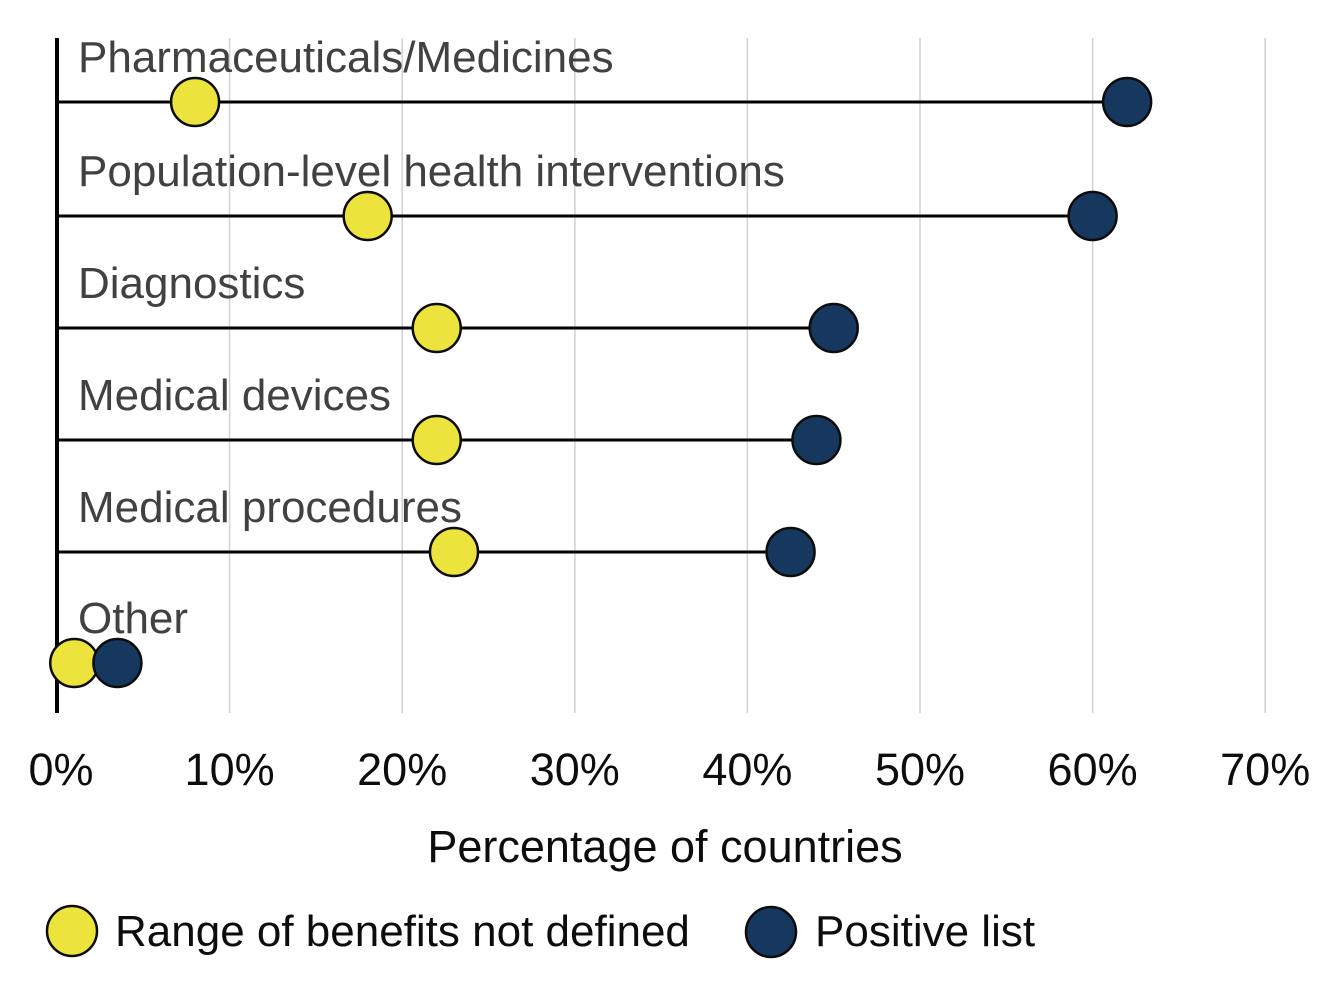 The height and width of the screenshot is (986, 1334). I want to click on legend-label-positive-list: Positive list, so click(925, 931).